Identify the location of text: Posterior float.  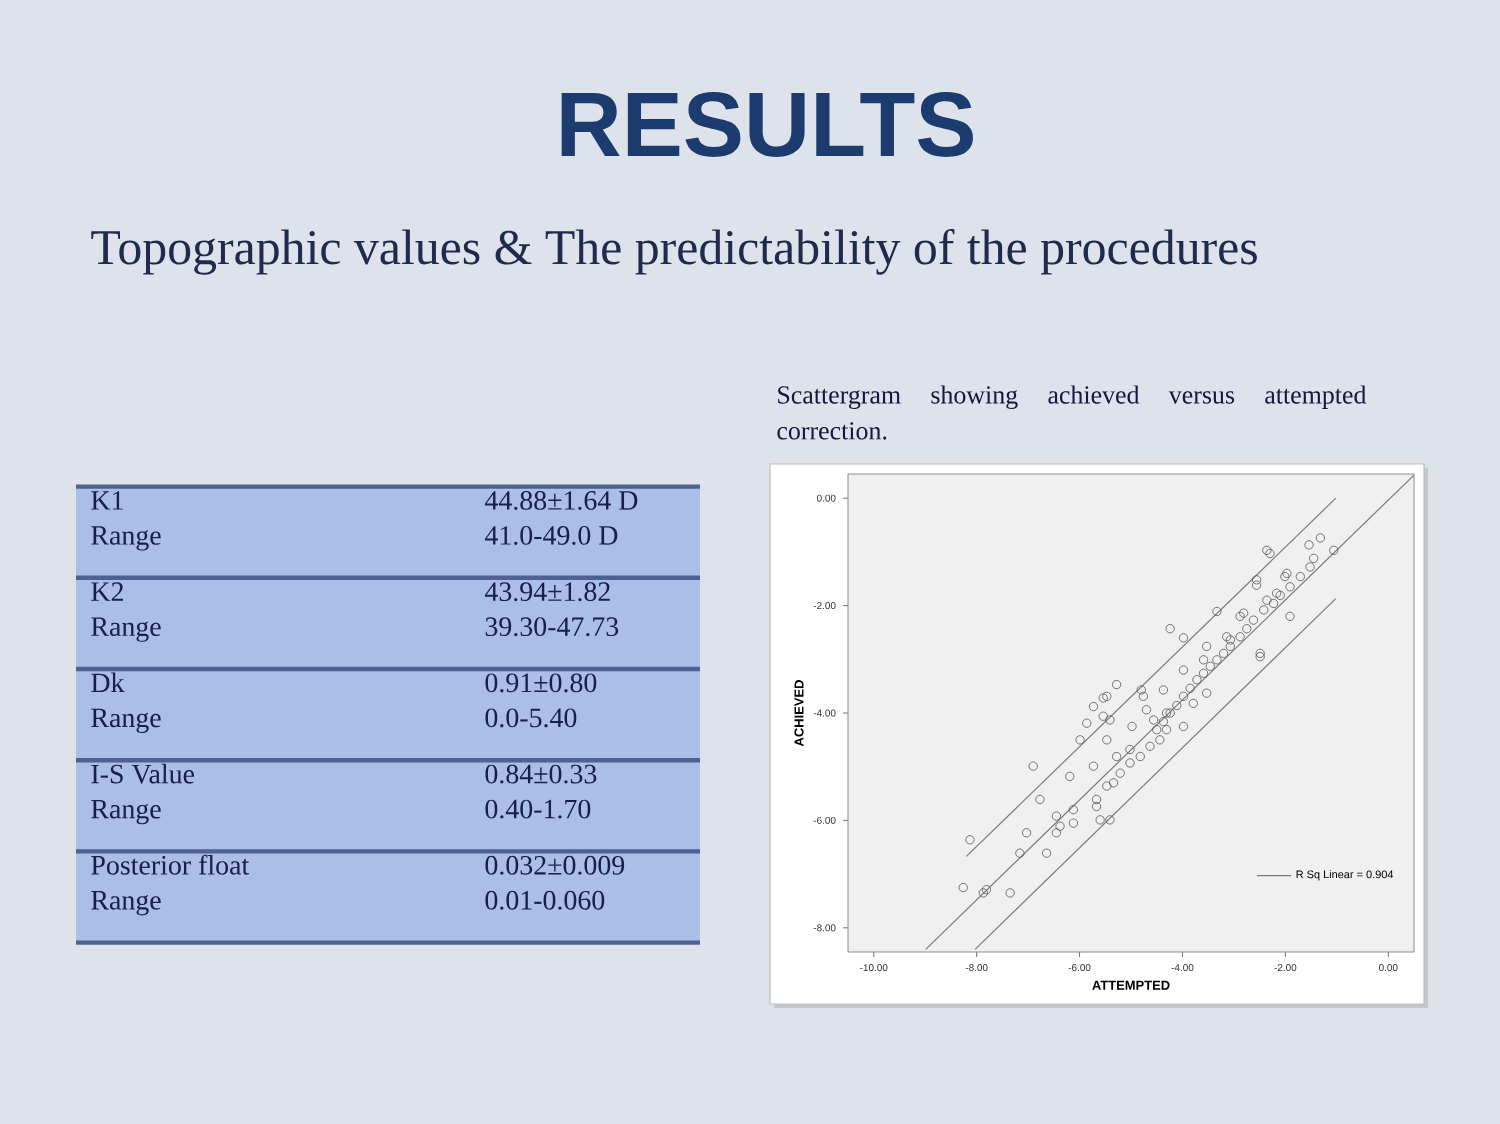
(170, 864).